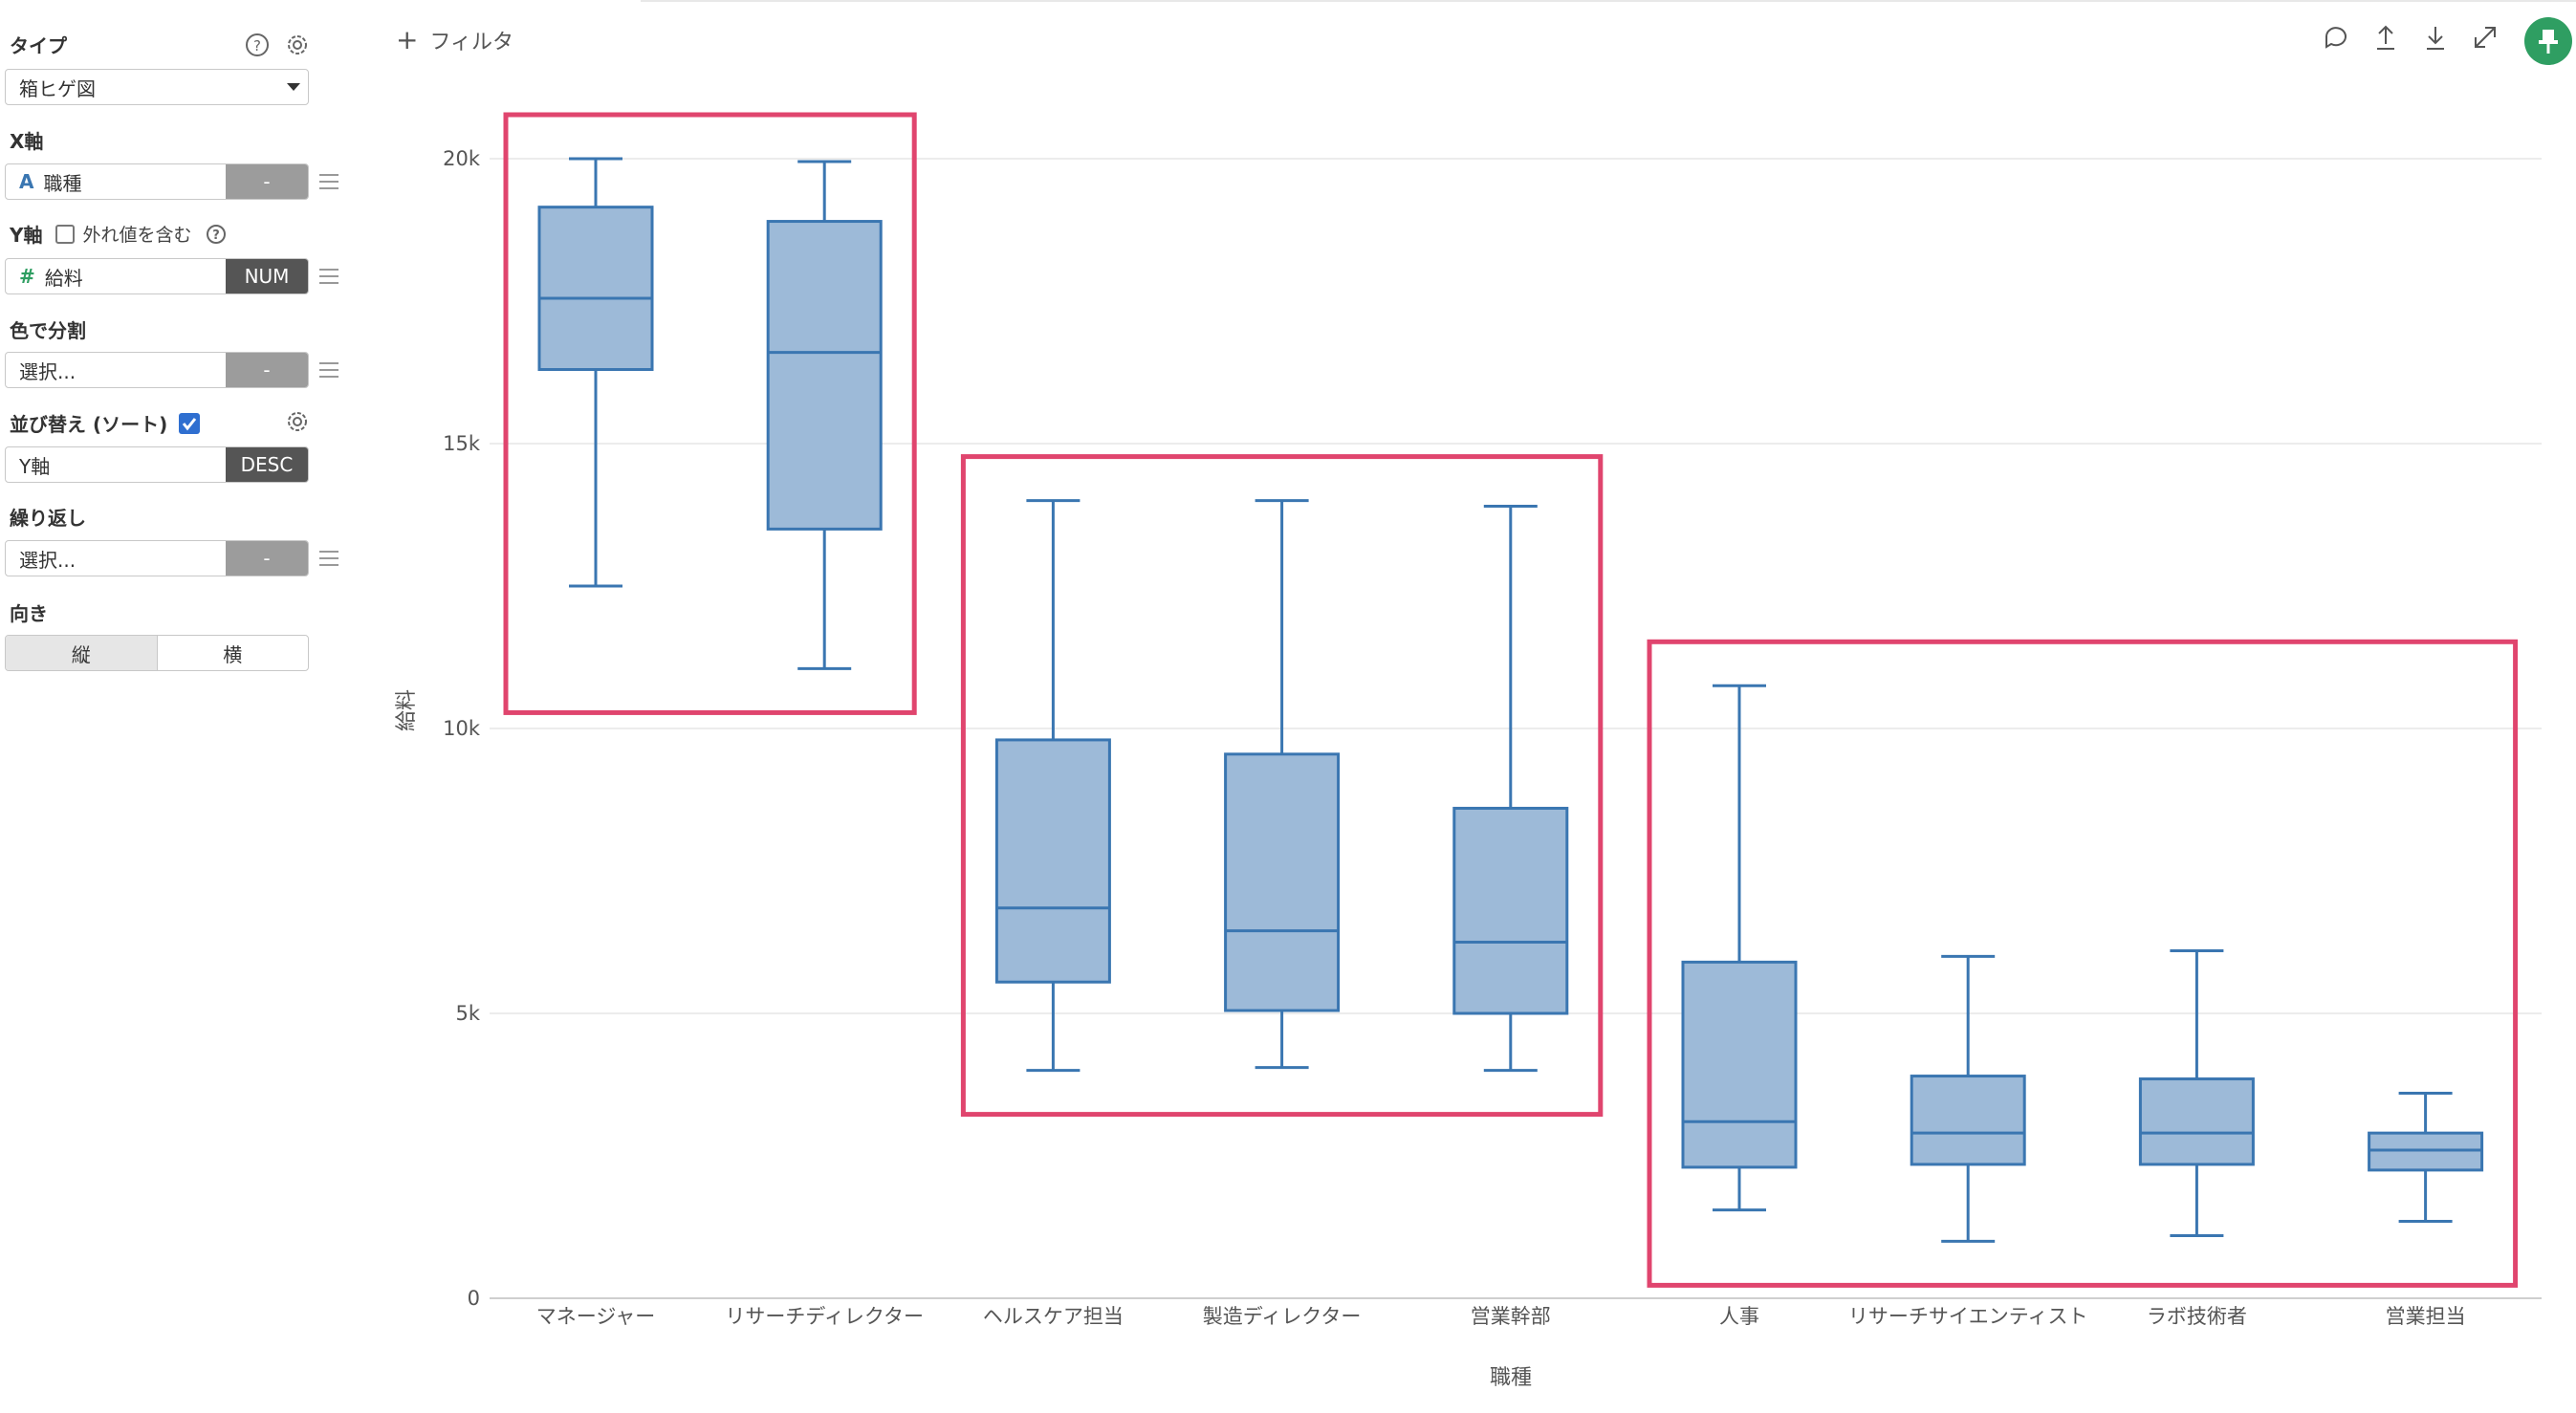 The height and width of the screenshot is (1413, 2576). What do you see at coordinates (407, 39) in the screenshot?
I see `plus-icon: +` at bounding box center [407, 39].